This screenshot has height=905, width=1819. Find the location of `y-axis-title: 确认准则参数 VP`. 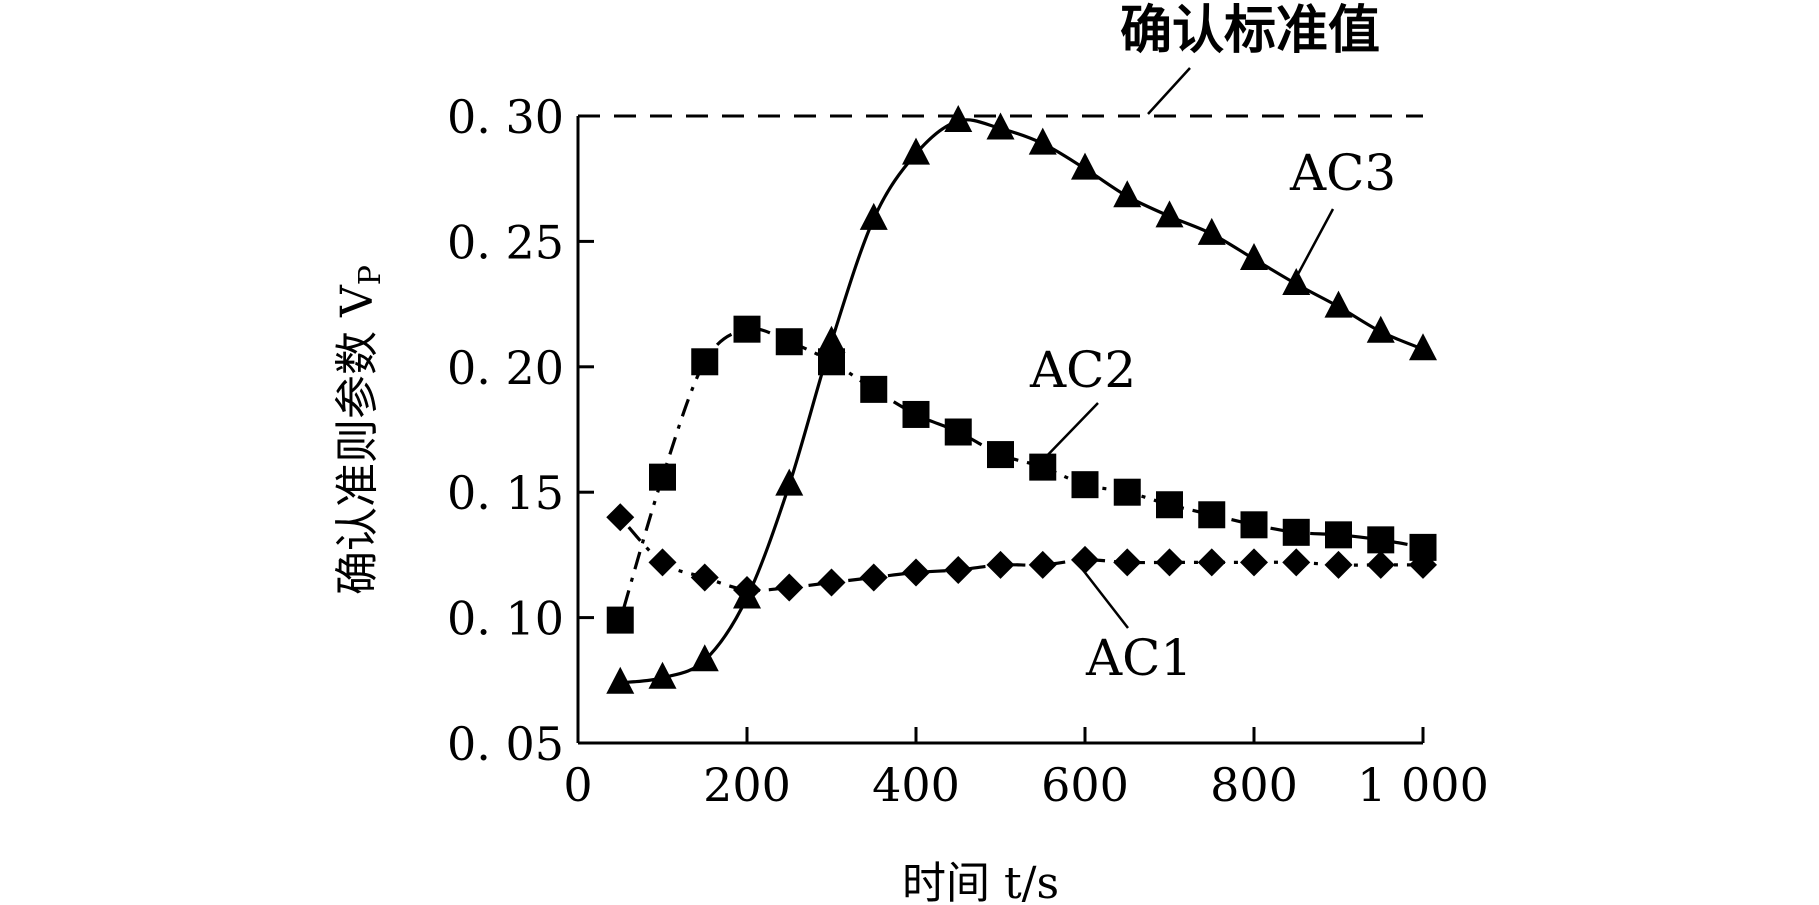

y-axis-title: 确认准则参数 VP is located at coordinates (360, 430).